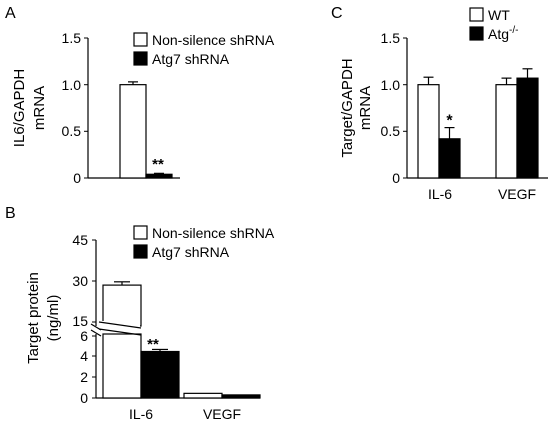 Image resolution: width=550 pixels, height=426 pixels. What do you see at coordinates (513, 30) in the screenshot?
I see `legend-label-c-atg-sup: -/-` at bounding box center [513, 30].